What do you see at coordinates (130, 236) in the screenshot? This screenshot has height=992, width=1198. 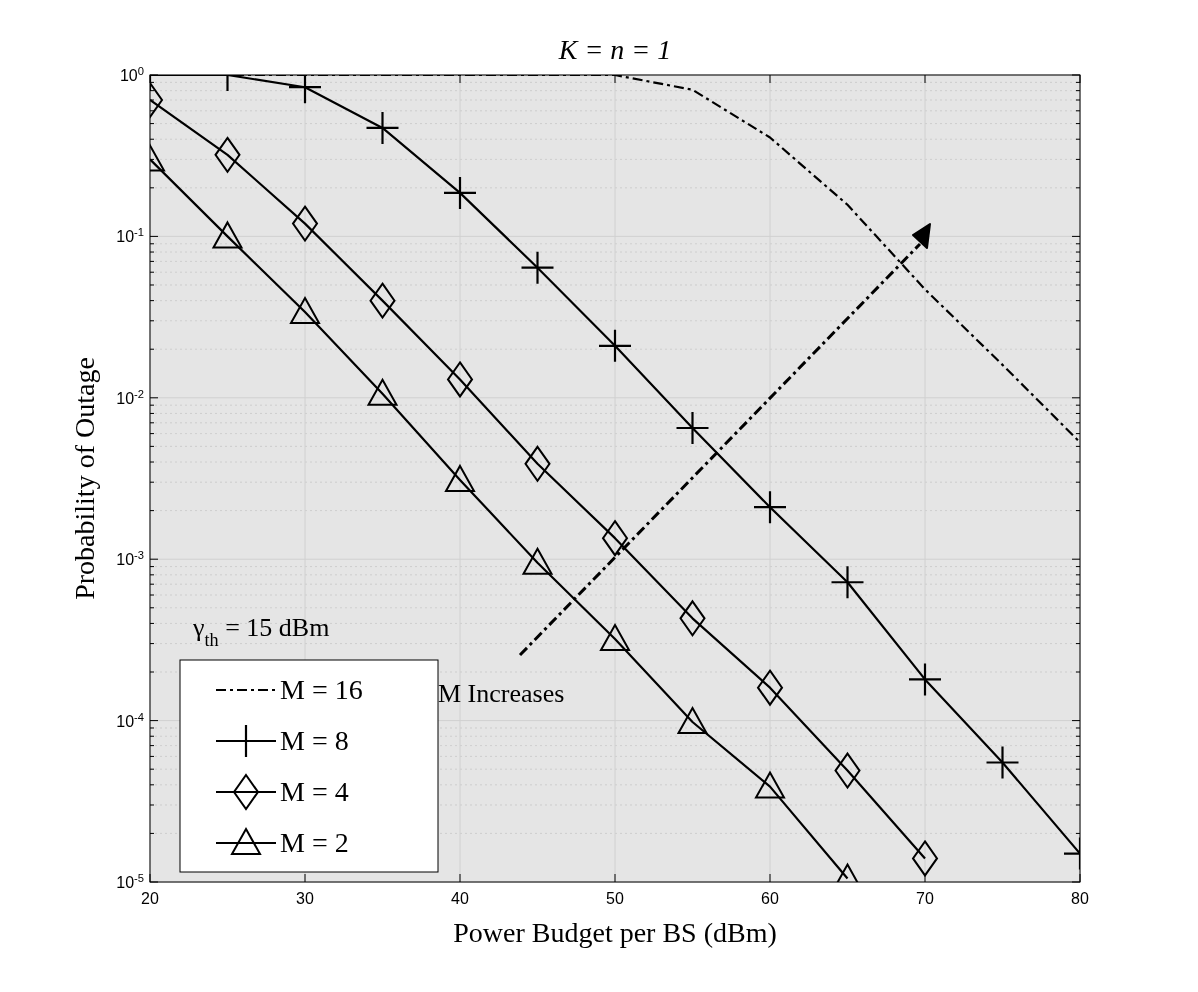 I see `y-tick-label: 10$^{-1}$` at bounding box center [130, 236].